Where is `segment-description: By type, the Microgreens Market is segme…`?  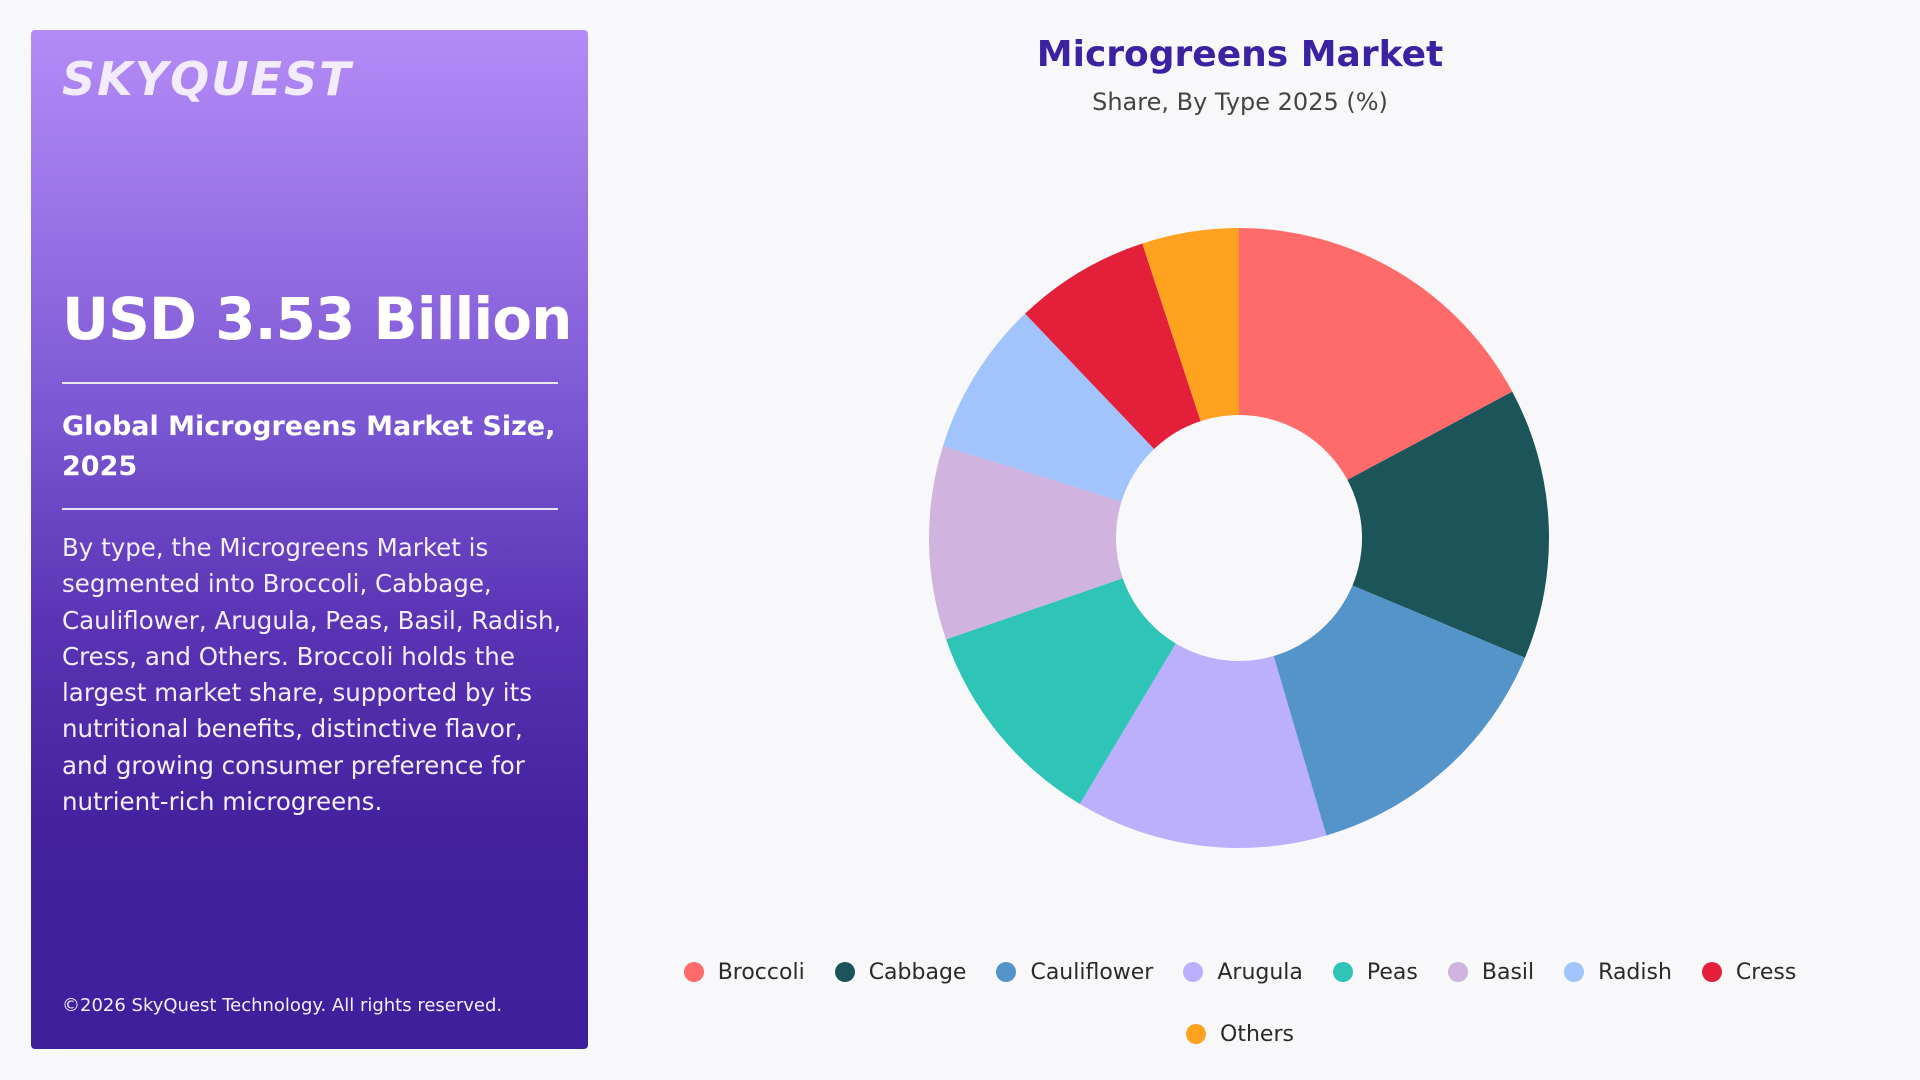 segment-description: By type, the Microgreens Market is segme… is located at coordinates (312, 675).